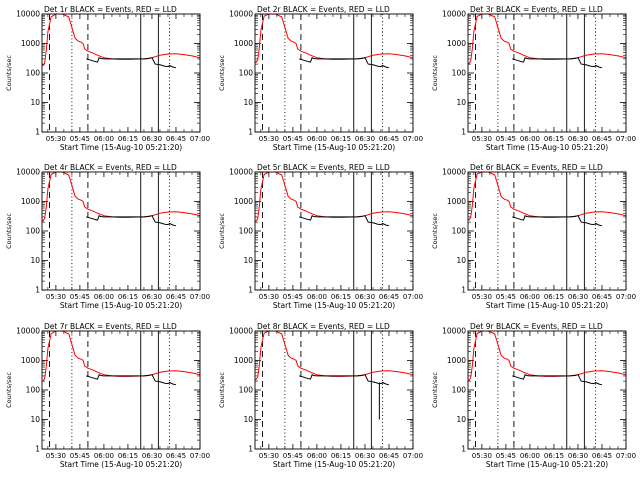 The image size is (640, 480). Describe the element at coordinates (110, 326) in the screenshot. I see `panel-title: Det 7r BLACK = Events, RED = LLD` at that location.